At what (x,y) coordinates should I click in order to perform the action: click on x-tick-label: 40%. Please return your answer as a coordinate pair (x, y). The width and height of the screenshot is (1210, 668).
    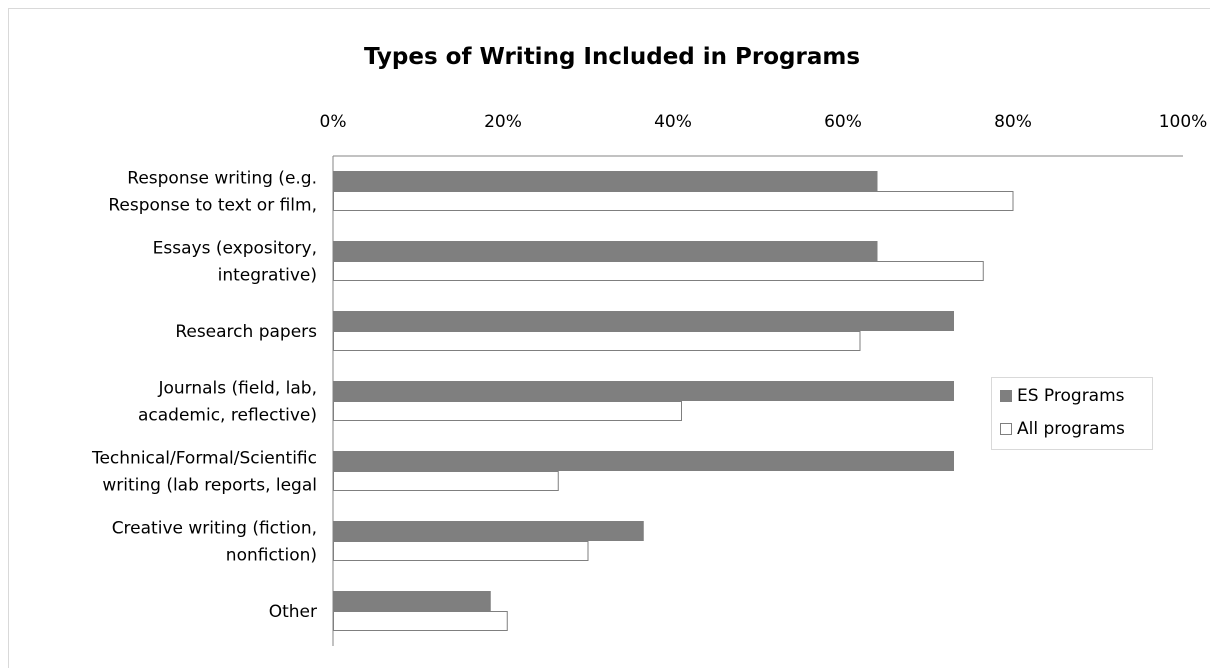
    Looking at the image, I should click on (673, 122).